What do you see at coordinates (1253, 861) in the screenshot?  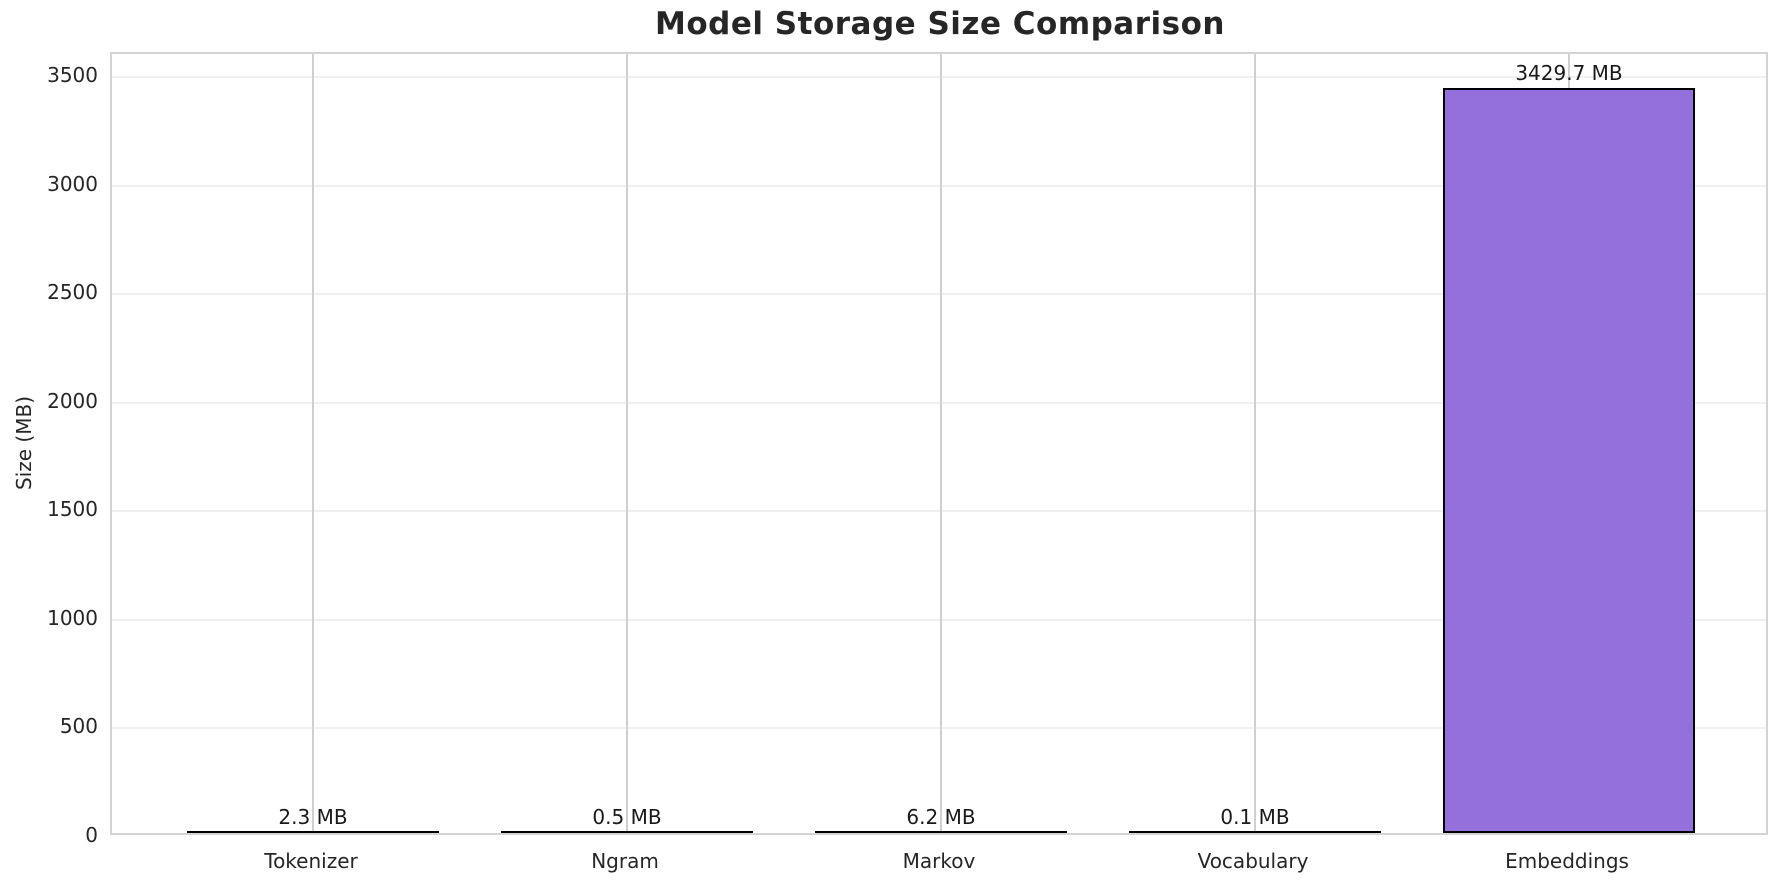 I see `x-tick-label: Vocabulary` at bounding box center [1253, 861].